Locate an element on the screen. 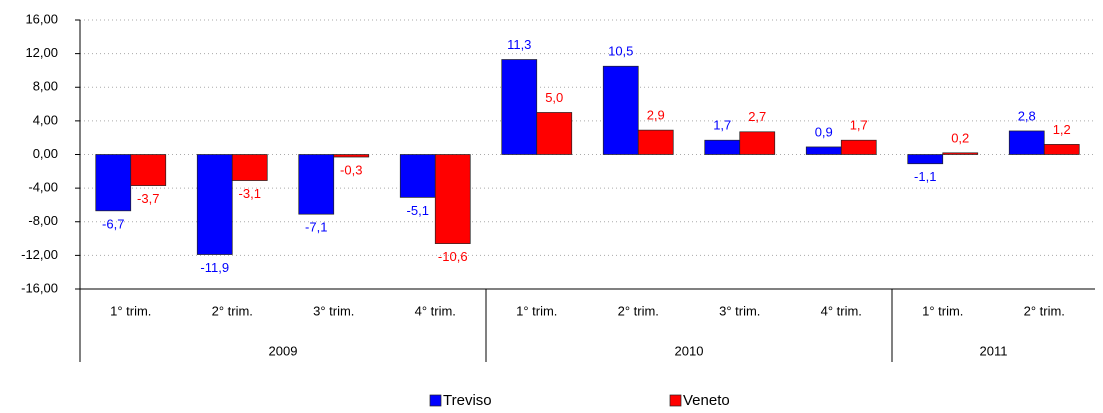 This screenshot has height=413, width=1103. value-label: 0,9 is located at coordinates (824, 131).